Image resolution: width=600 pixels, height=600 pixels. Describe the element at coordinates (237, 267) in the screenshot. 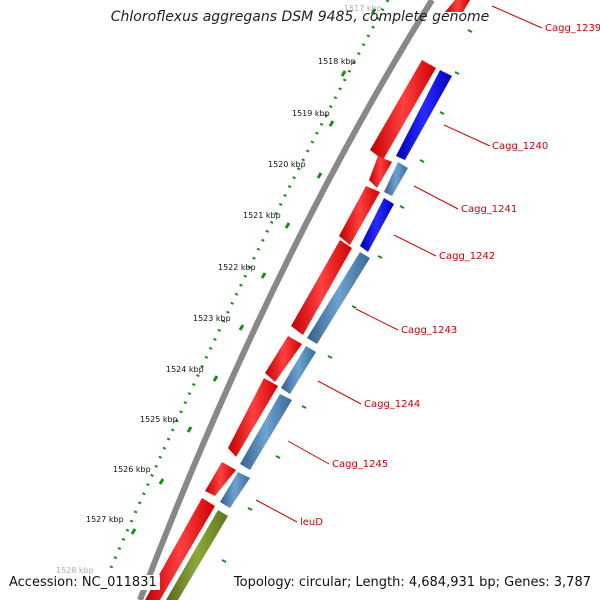

I see `scale-label: 1522 kbp` at that location.